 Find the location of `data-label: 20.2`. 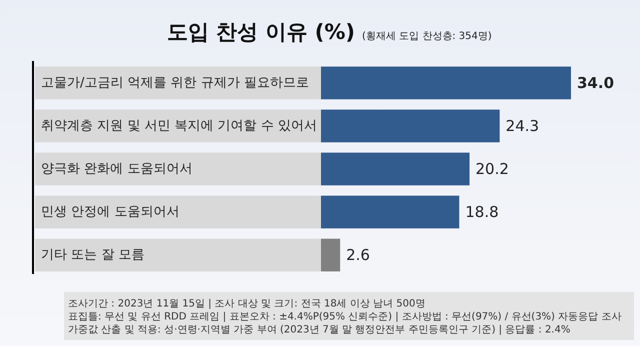

data-label: 20.2 is located at coordinates (492, 169).